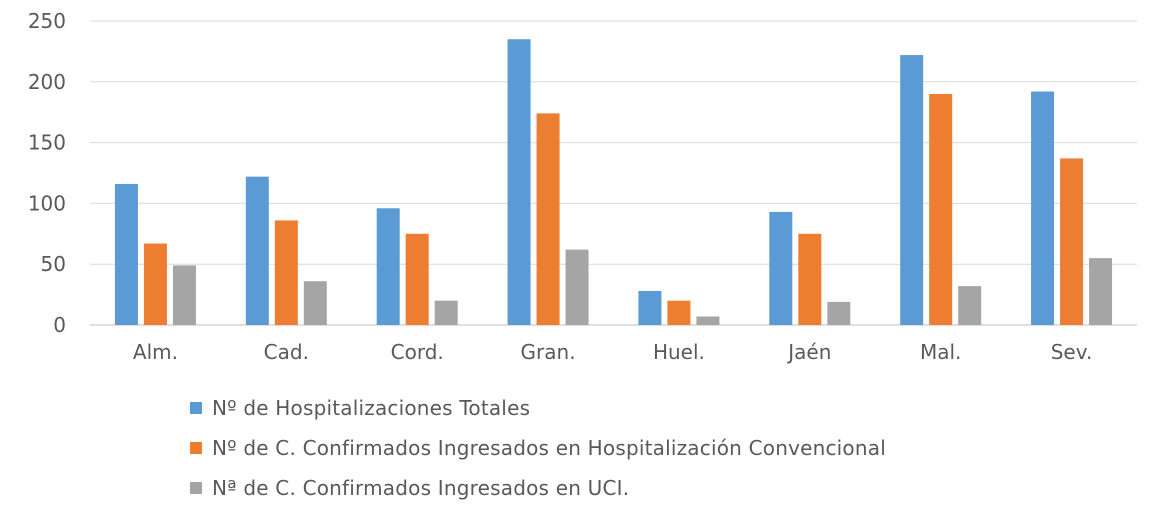  What do you see at coordinates (286, 352) in the screenshot?
I see `x-tick-label: Cad.` at bounding box center [286, 352].